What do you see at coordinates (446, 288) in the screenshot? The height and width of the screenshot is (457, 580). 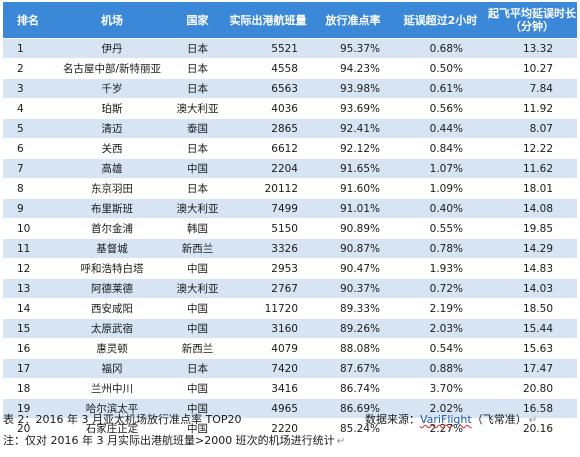 I see `cell-delay-over-2h: 0.72%` at bounding box center [446, 288].